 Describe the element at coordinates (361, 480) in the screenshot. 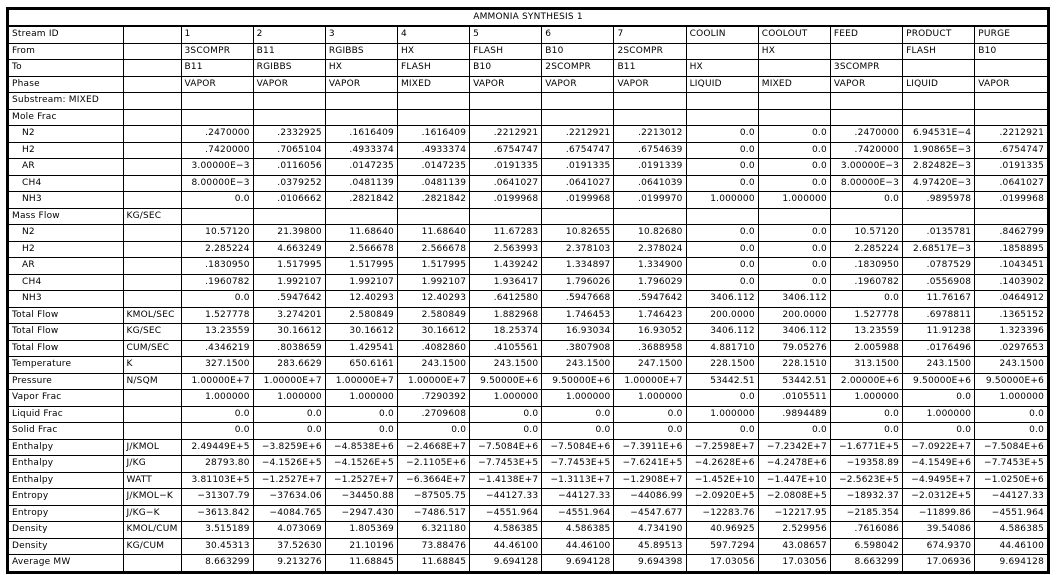

I see `table-cell: −1.2527E+7` at that location.